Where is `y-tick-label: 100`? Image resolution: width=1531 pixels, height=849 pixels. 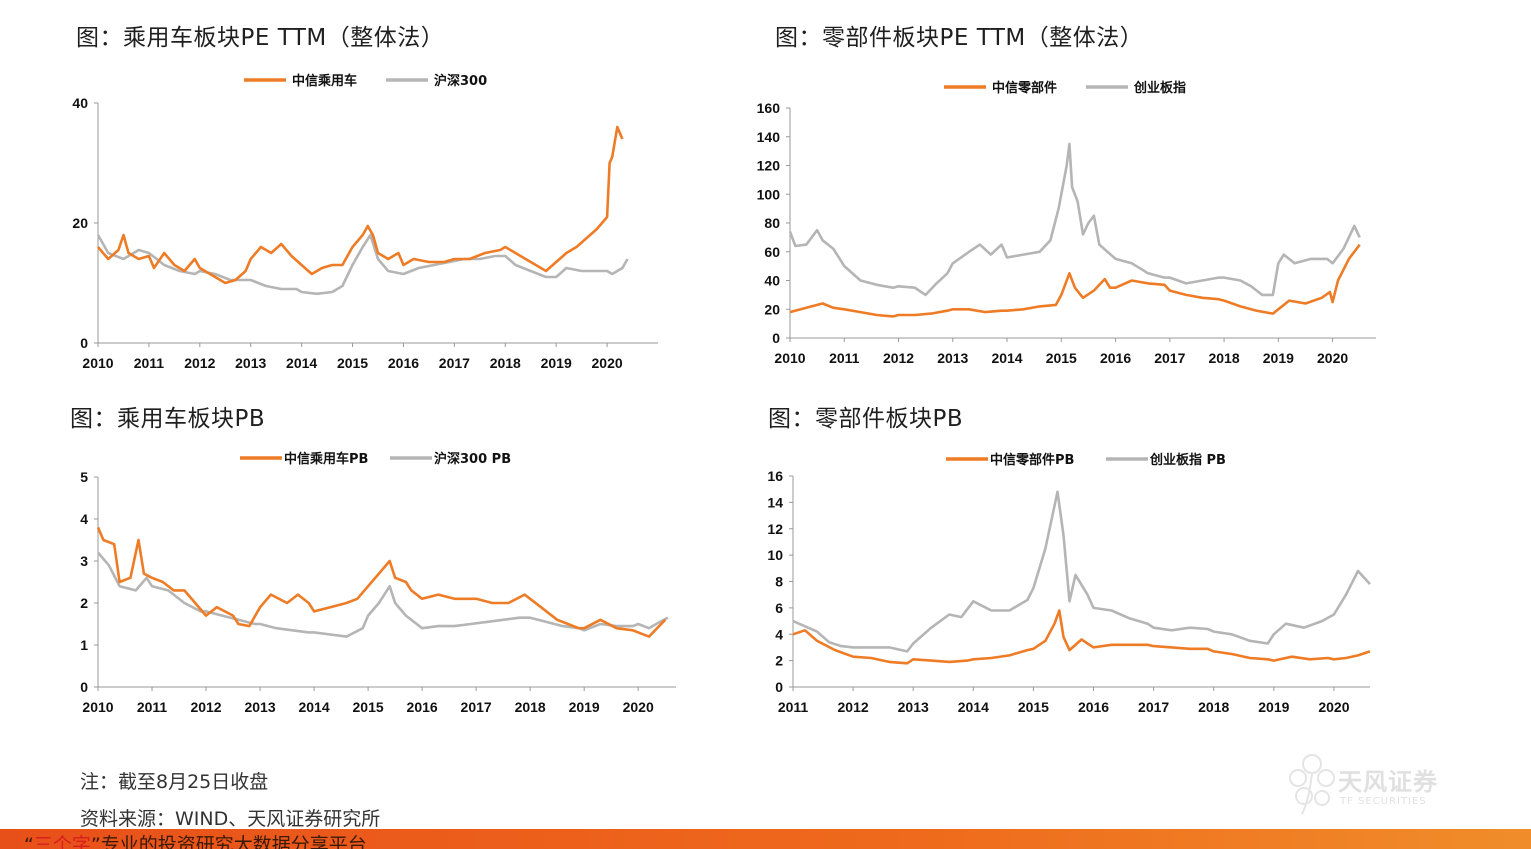 y-tick-label: 100 is located at coordinates (769, 194).